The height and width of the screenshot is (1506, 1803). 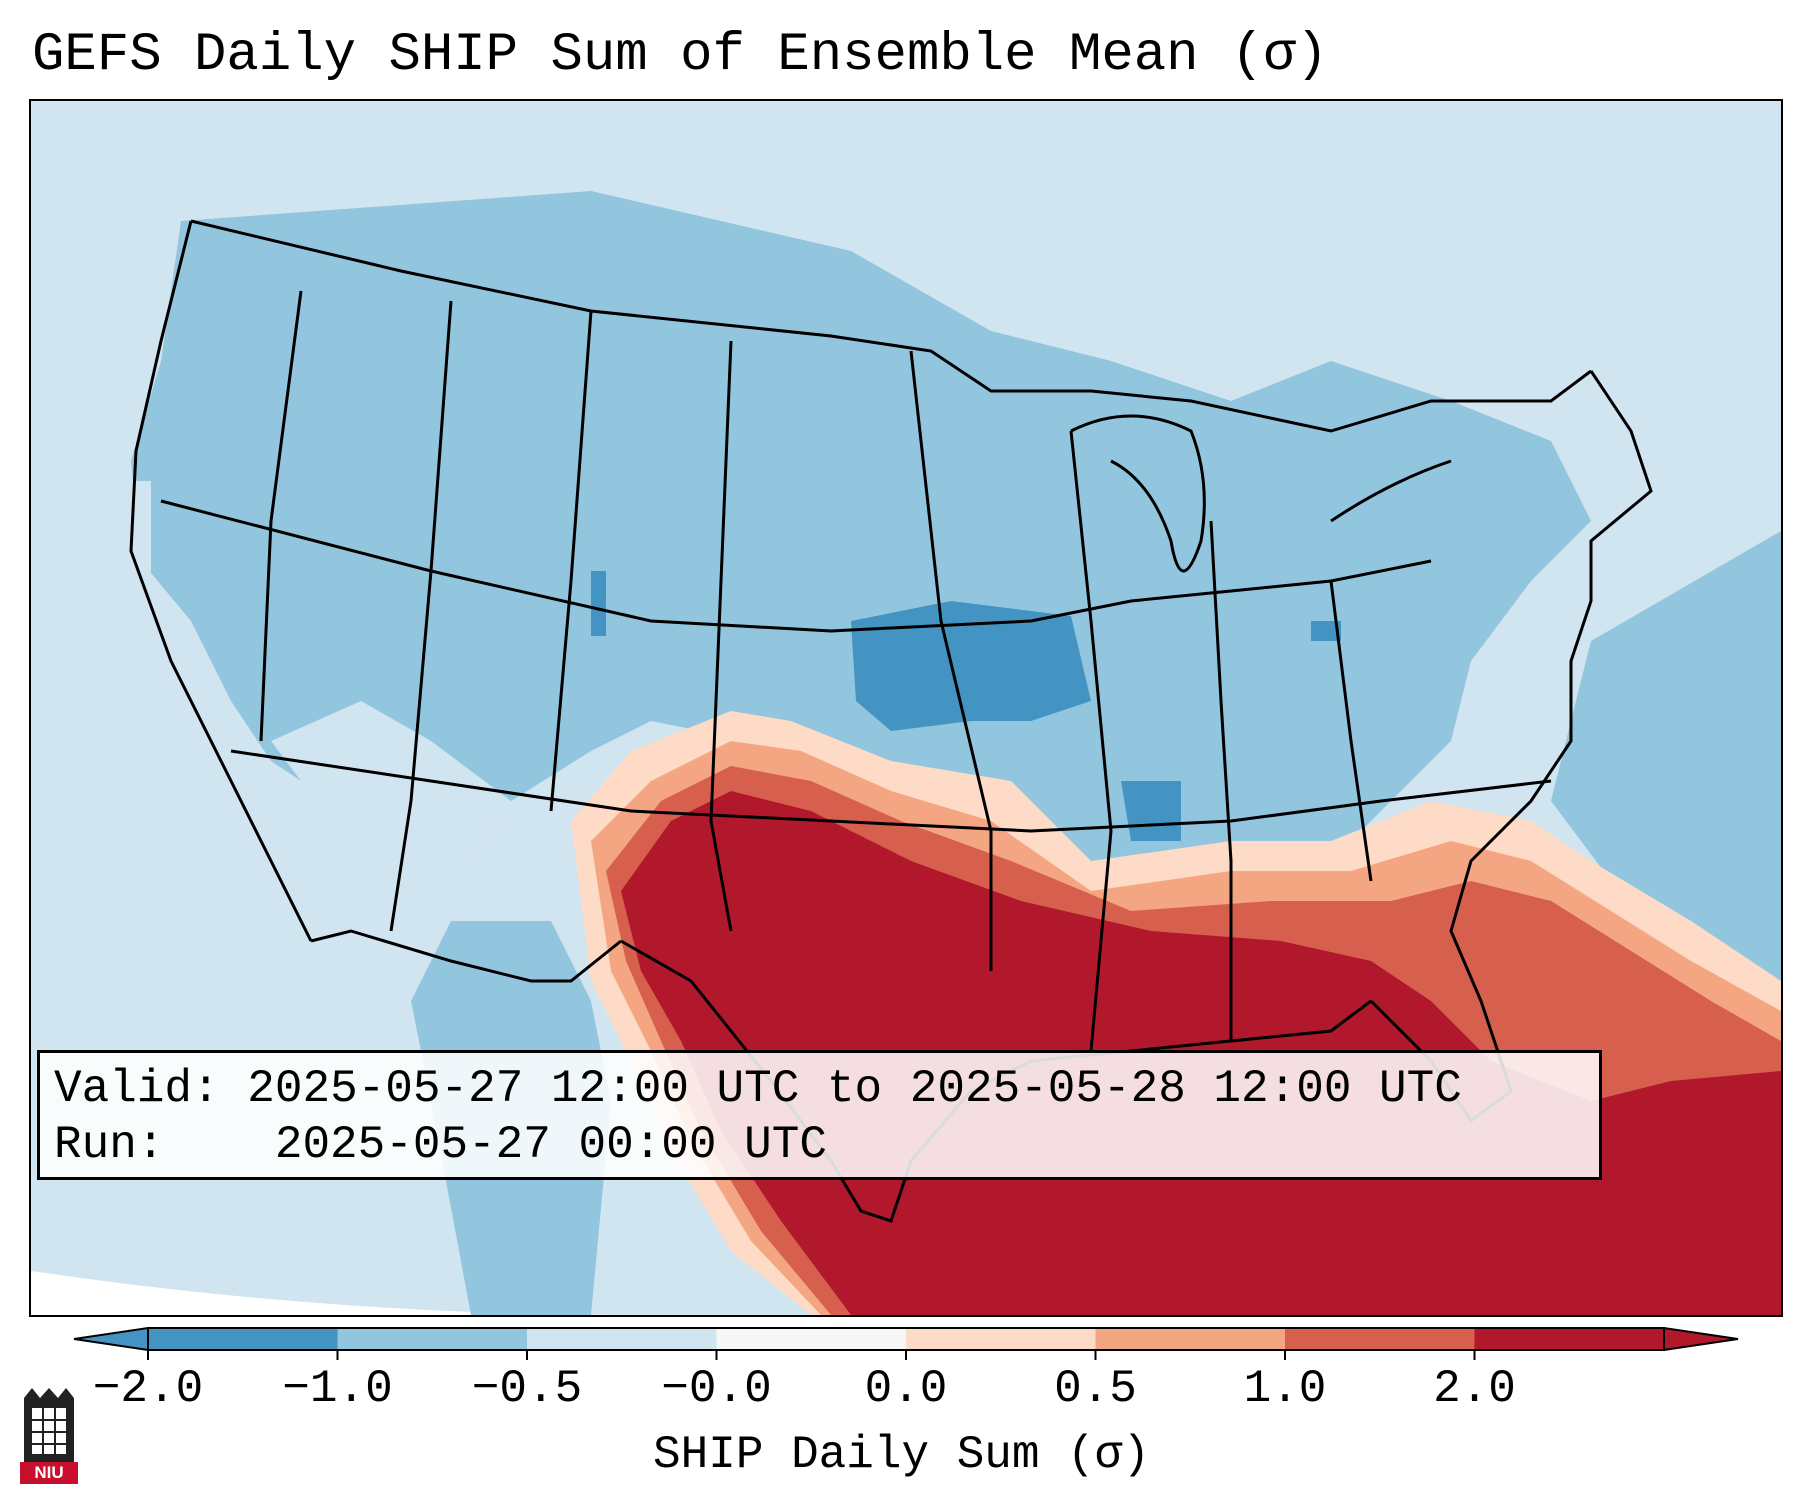 What do you see at coordinates (49, 1425) in the screenshot?
I see `tower-icon` at bounding box center [49, 1425].